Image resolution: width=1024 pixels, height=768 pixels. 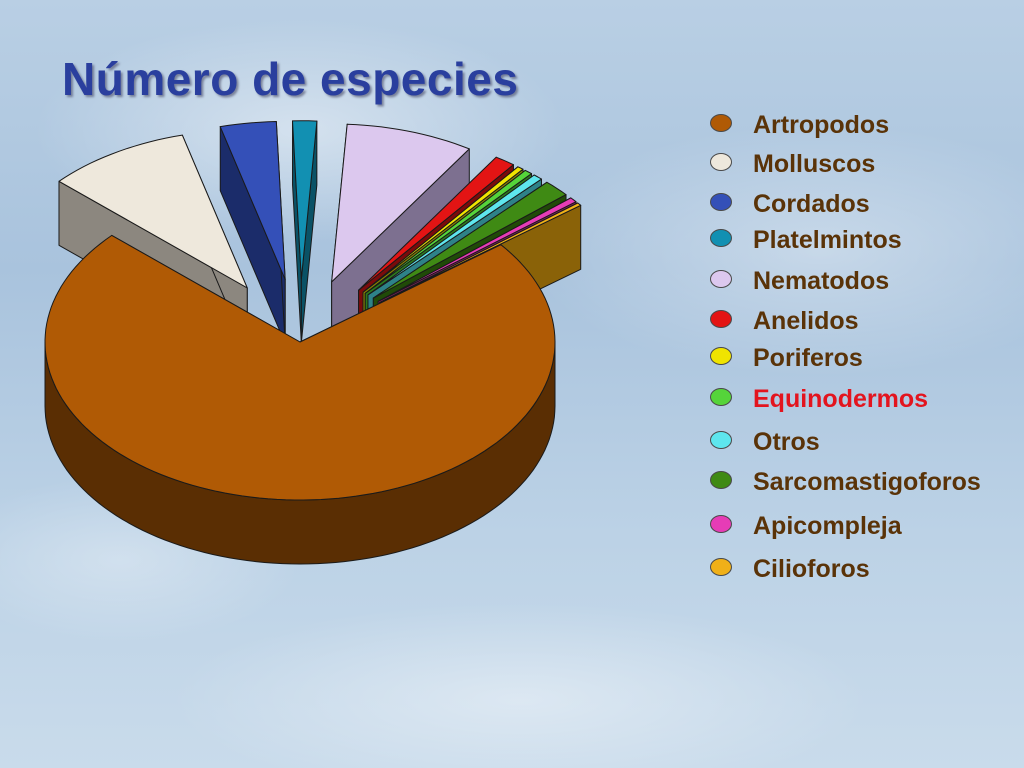 I want to click on legend-label: Cilioforos, so click(x=811, y=569).